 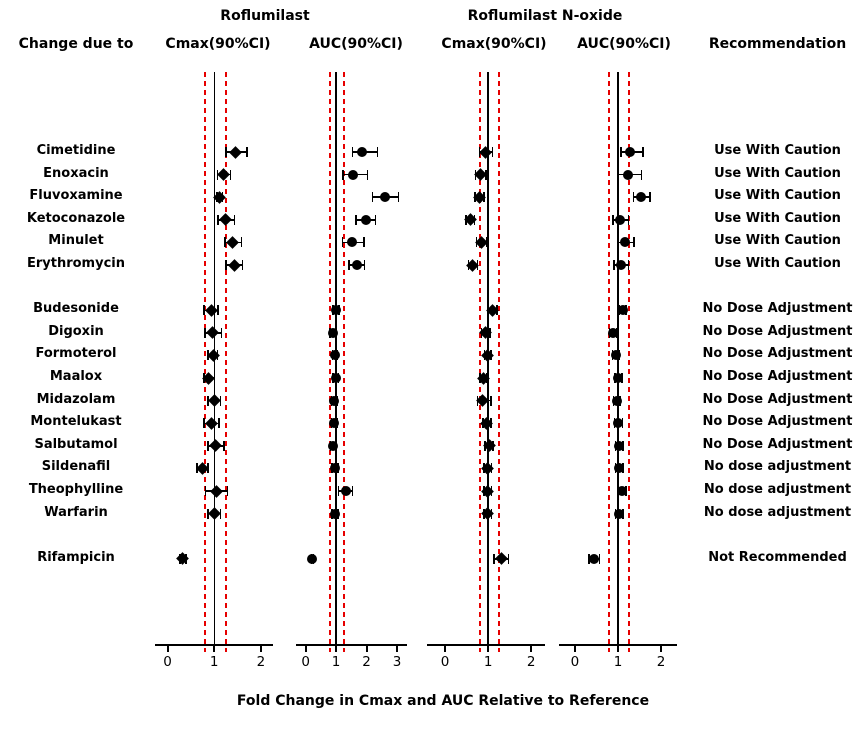 What do you see at coordinates (356, 44) in the screenshot?
I see `header-roflumilast-auc: AUC(90%CI)` at bounding box center [356, 44].